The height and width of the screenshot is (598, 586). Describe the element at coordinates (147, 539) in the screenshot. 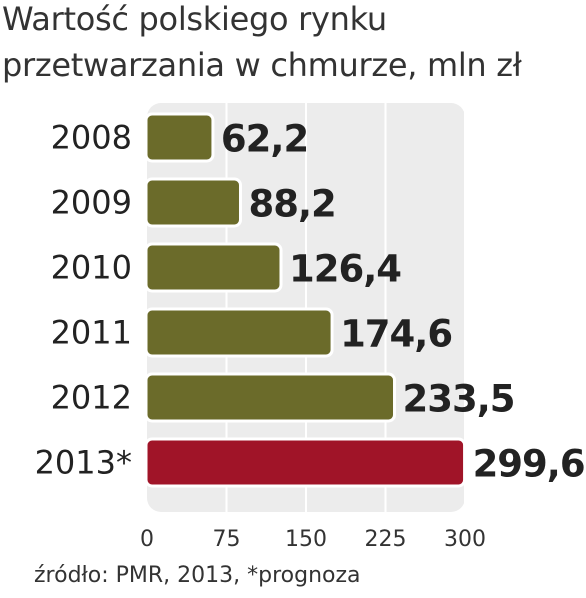

I see `x-tick-label: 0` at that location.